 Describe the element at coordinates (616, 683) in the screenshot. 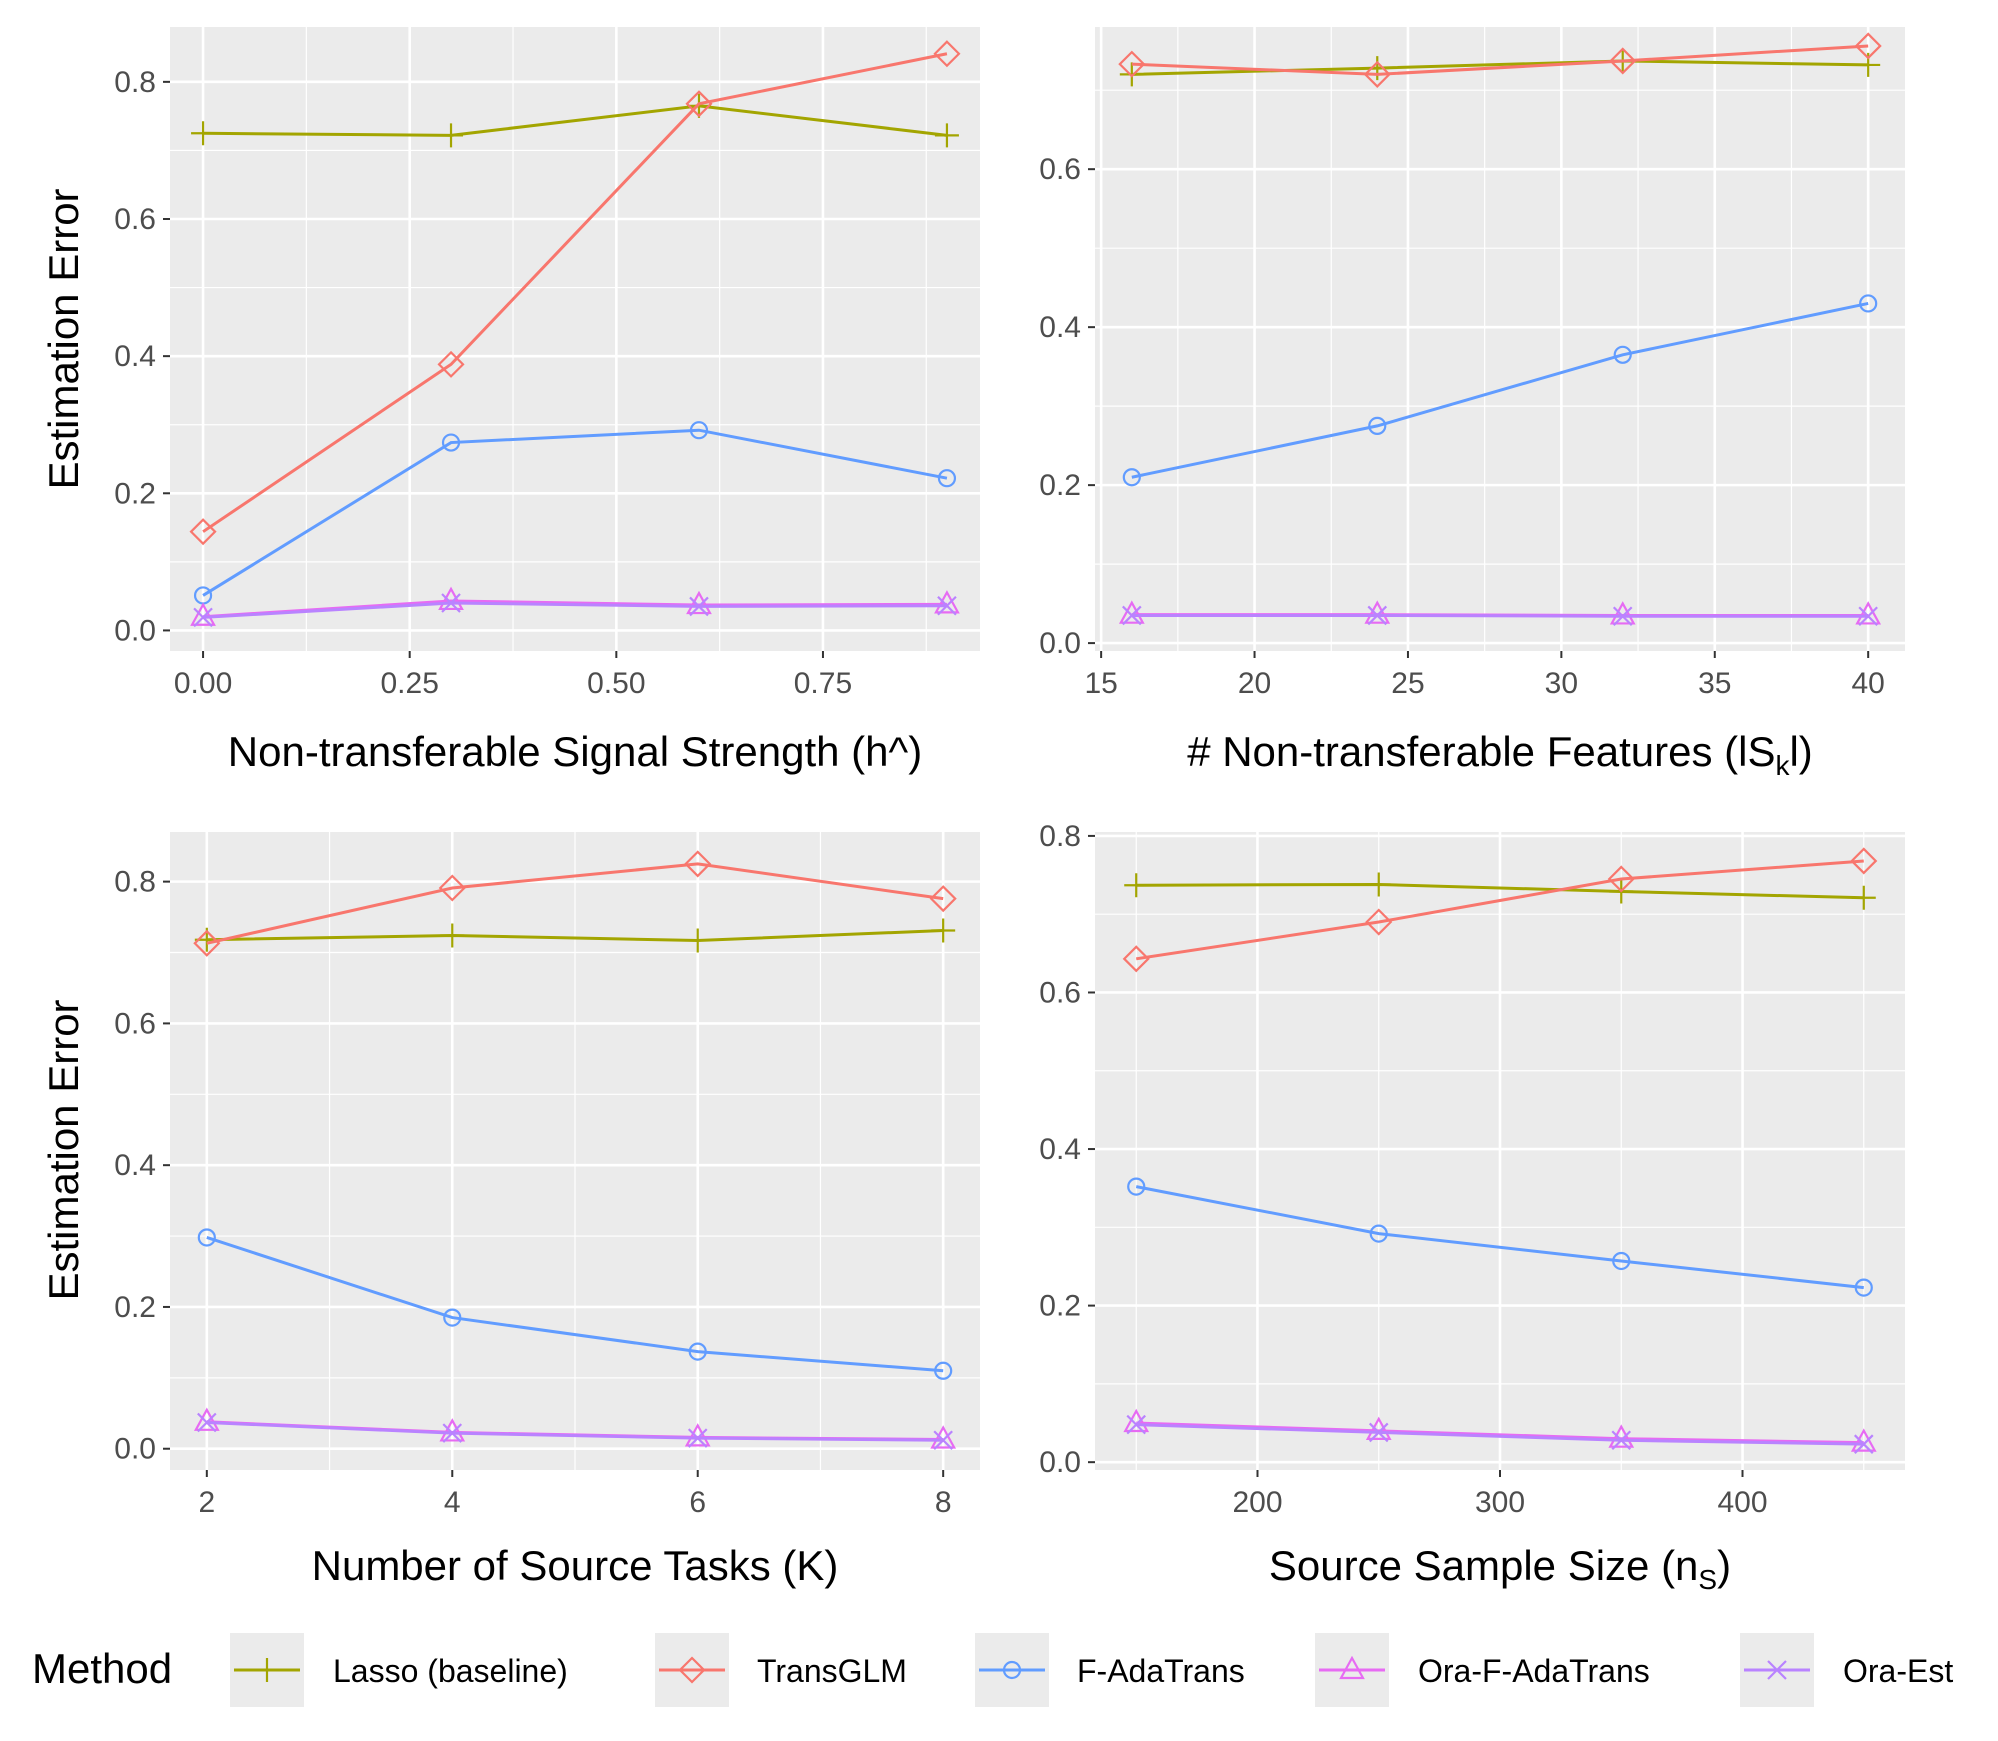

I see `x-tick-label: 0.50` at that location.